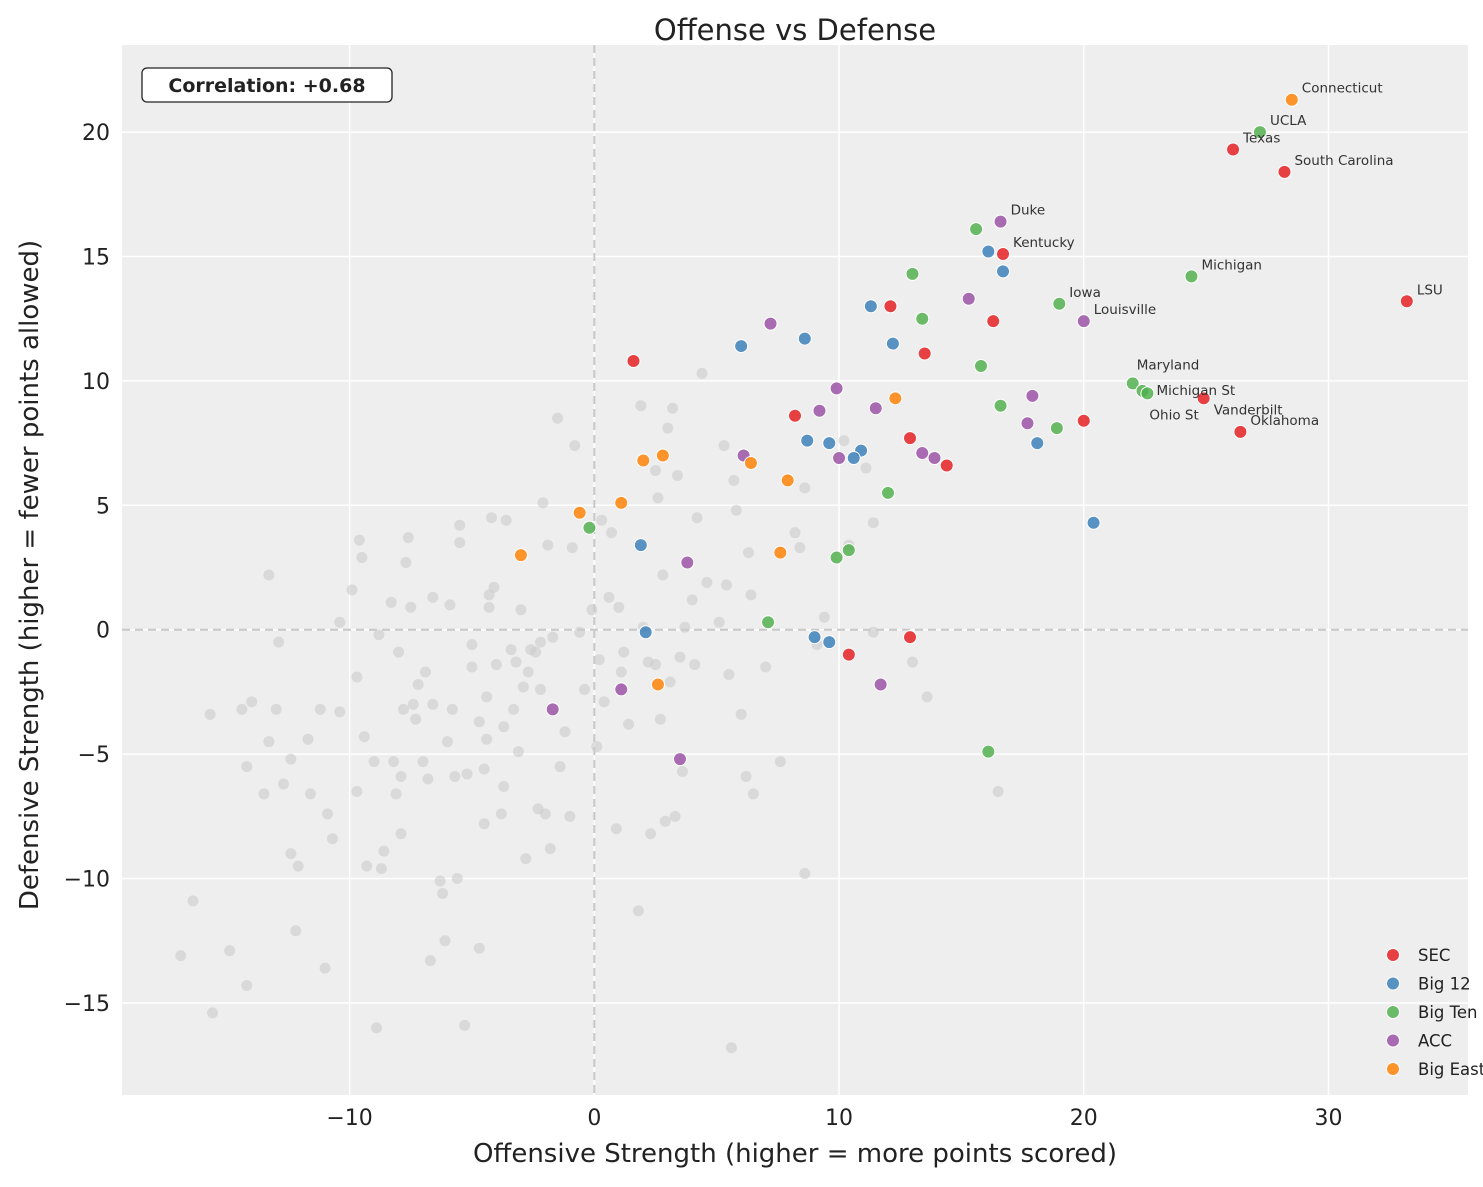  What do you see at coordinates (1284, 421) in the screenshot?
I see `team-label: Oklahoma` at bounding box center [1284, 421].